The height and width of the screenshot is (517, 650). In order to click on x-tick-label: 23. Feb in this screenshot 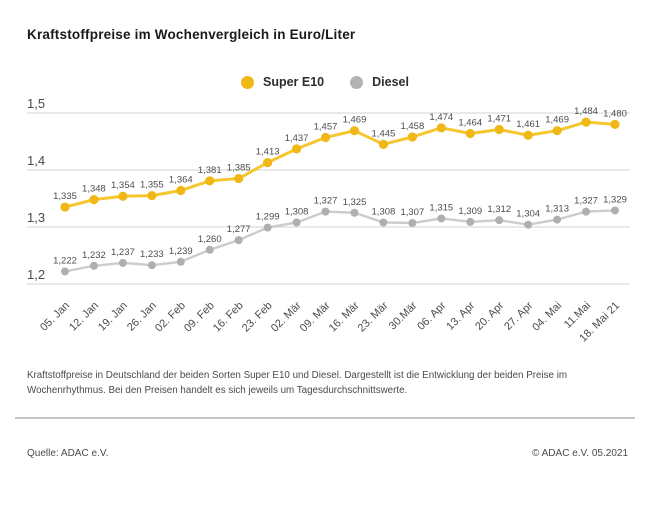, I will do `click(257, 317)`.